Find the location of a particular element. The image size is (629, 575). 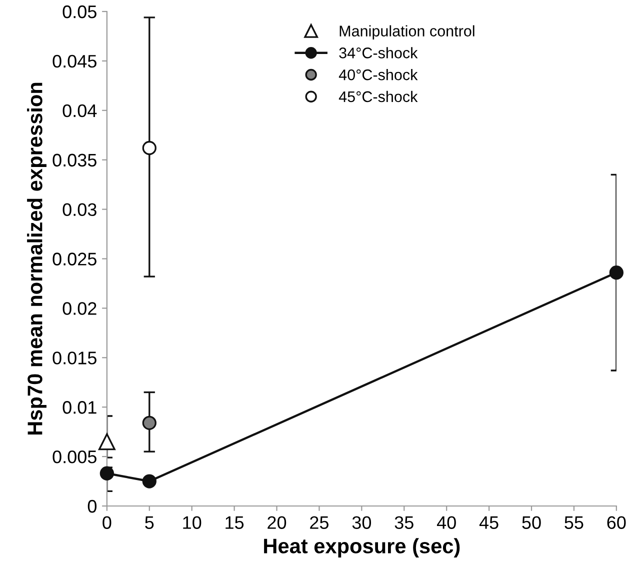

x-tick-label: 0 is located at coordinates (107, 522).